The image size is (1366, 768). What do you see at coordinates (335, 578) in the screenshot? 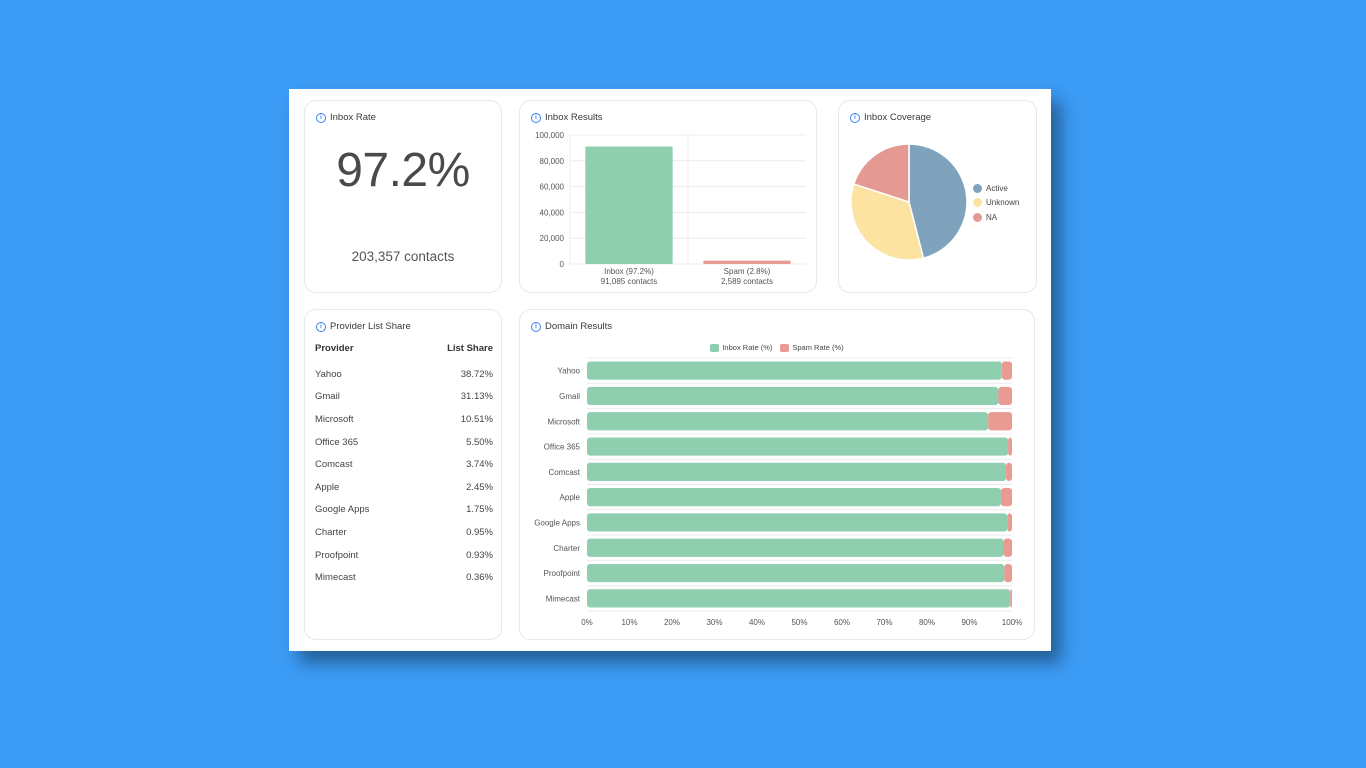
I see `provider-name: Mimecast` at bounding box center [335, 578].